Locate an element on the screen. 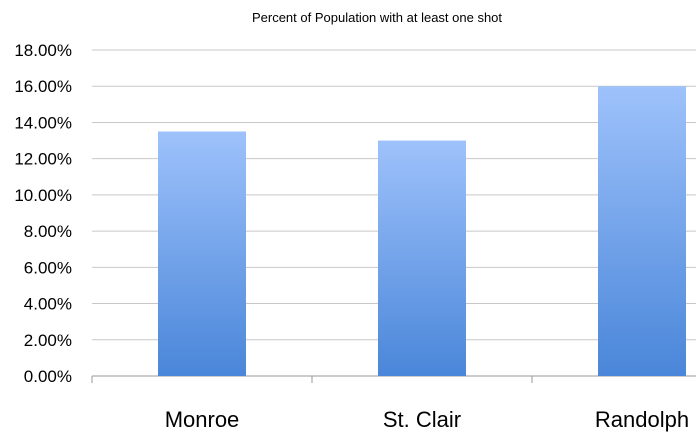 This screenshot has height=445, width=696. y-tick-label: 0.00% is located at coordinates (48, 376).